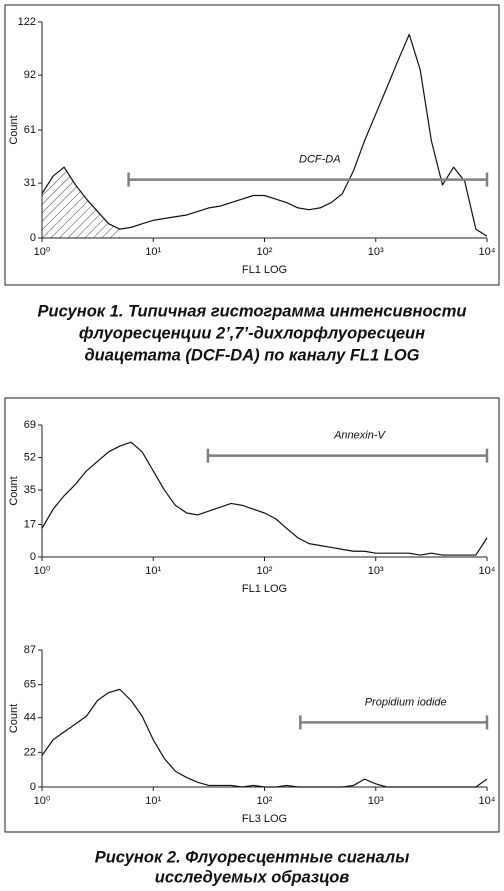 Image resolution: width=504 pixels, height=891 pixels. What do you see at coordinates (30, 457) in the screenshot?
I see `y-tick-label: 52` at bounding box center [30, 457].